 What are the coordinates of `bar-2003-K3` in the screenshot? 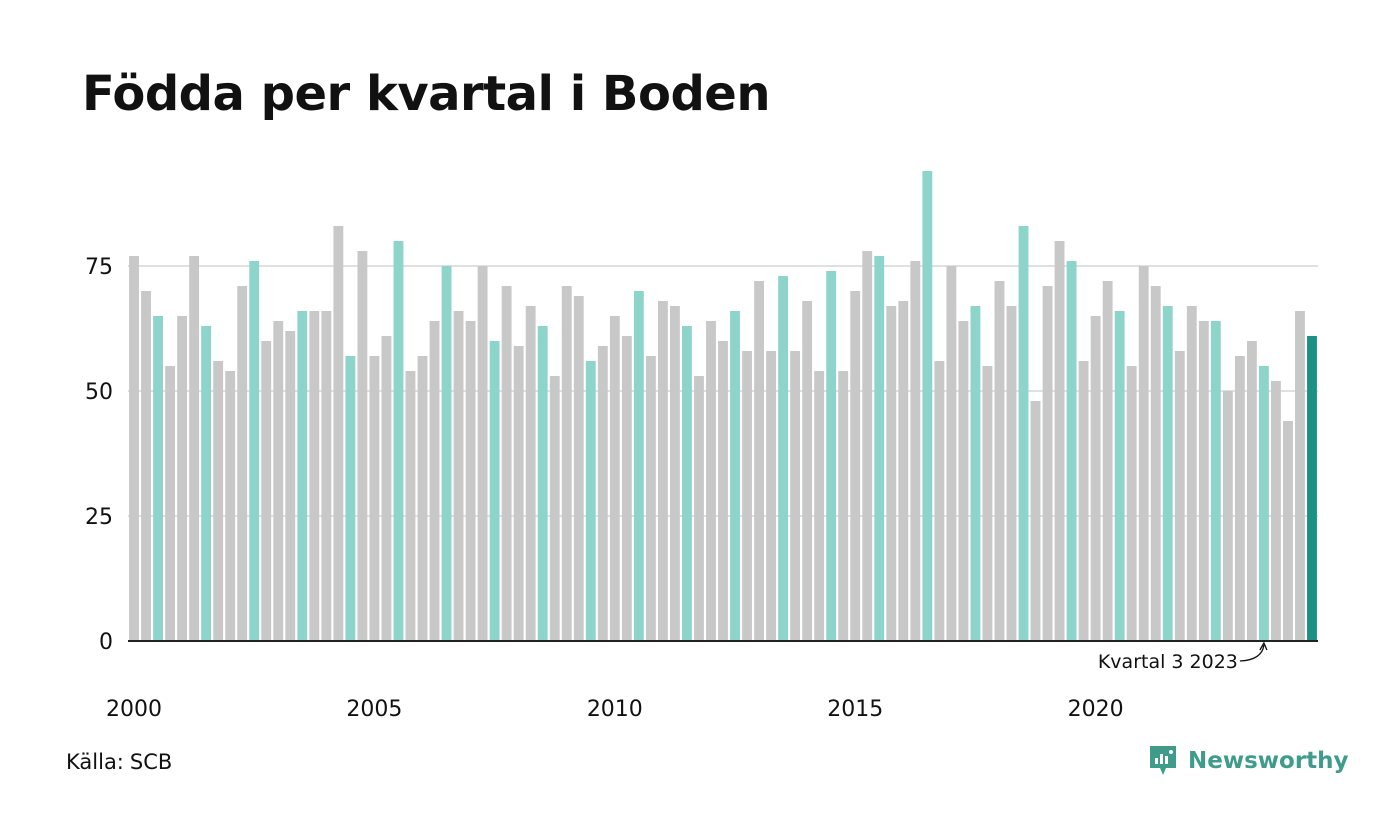 It's located at (302, 476).